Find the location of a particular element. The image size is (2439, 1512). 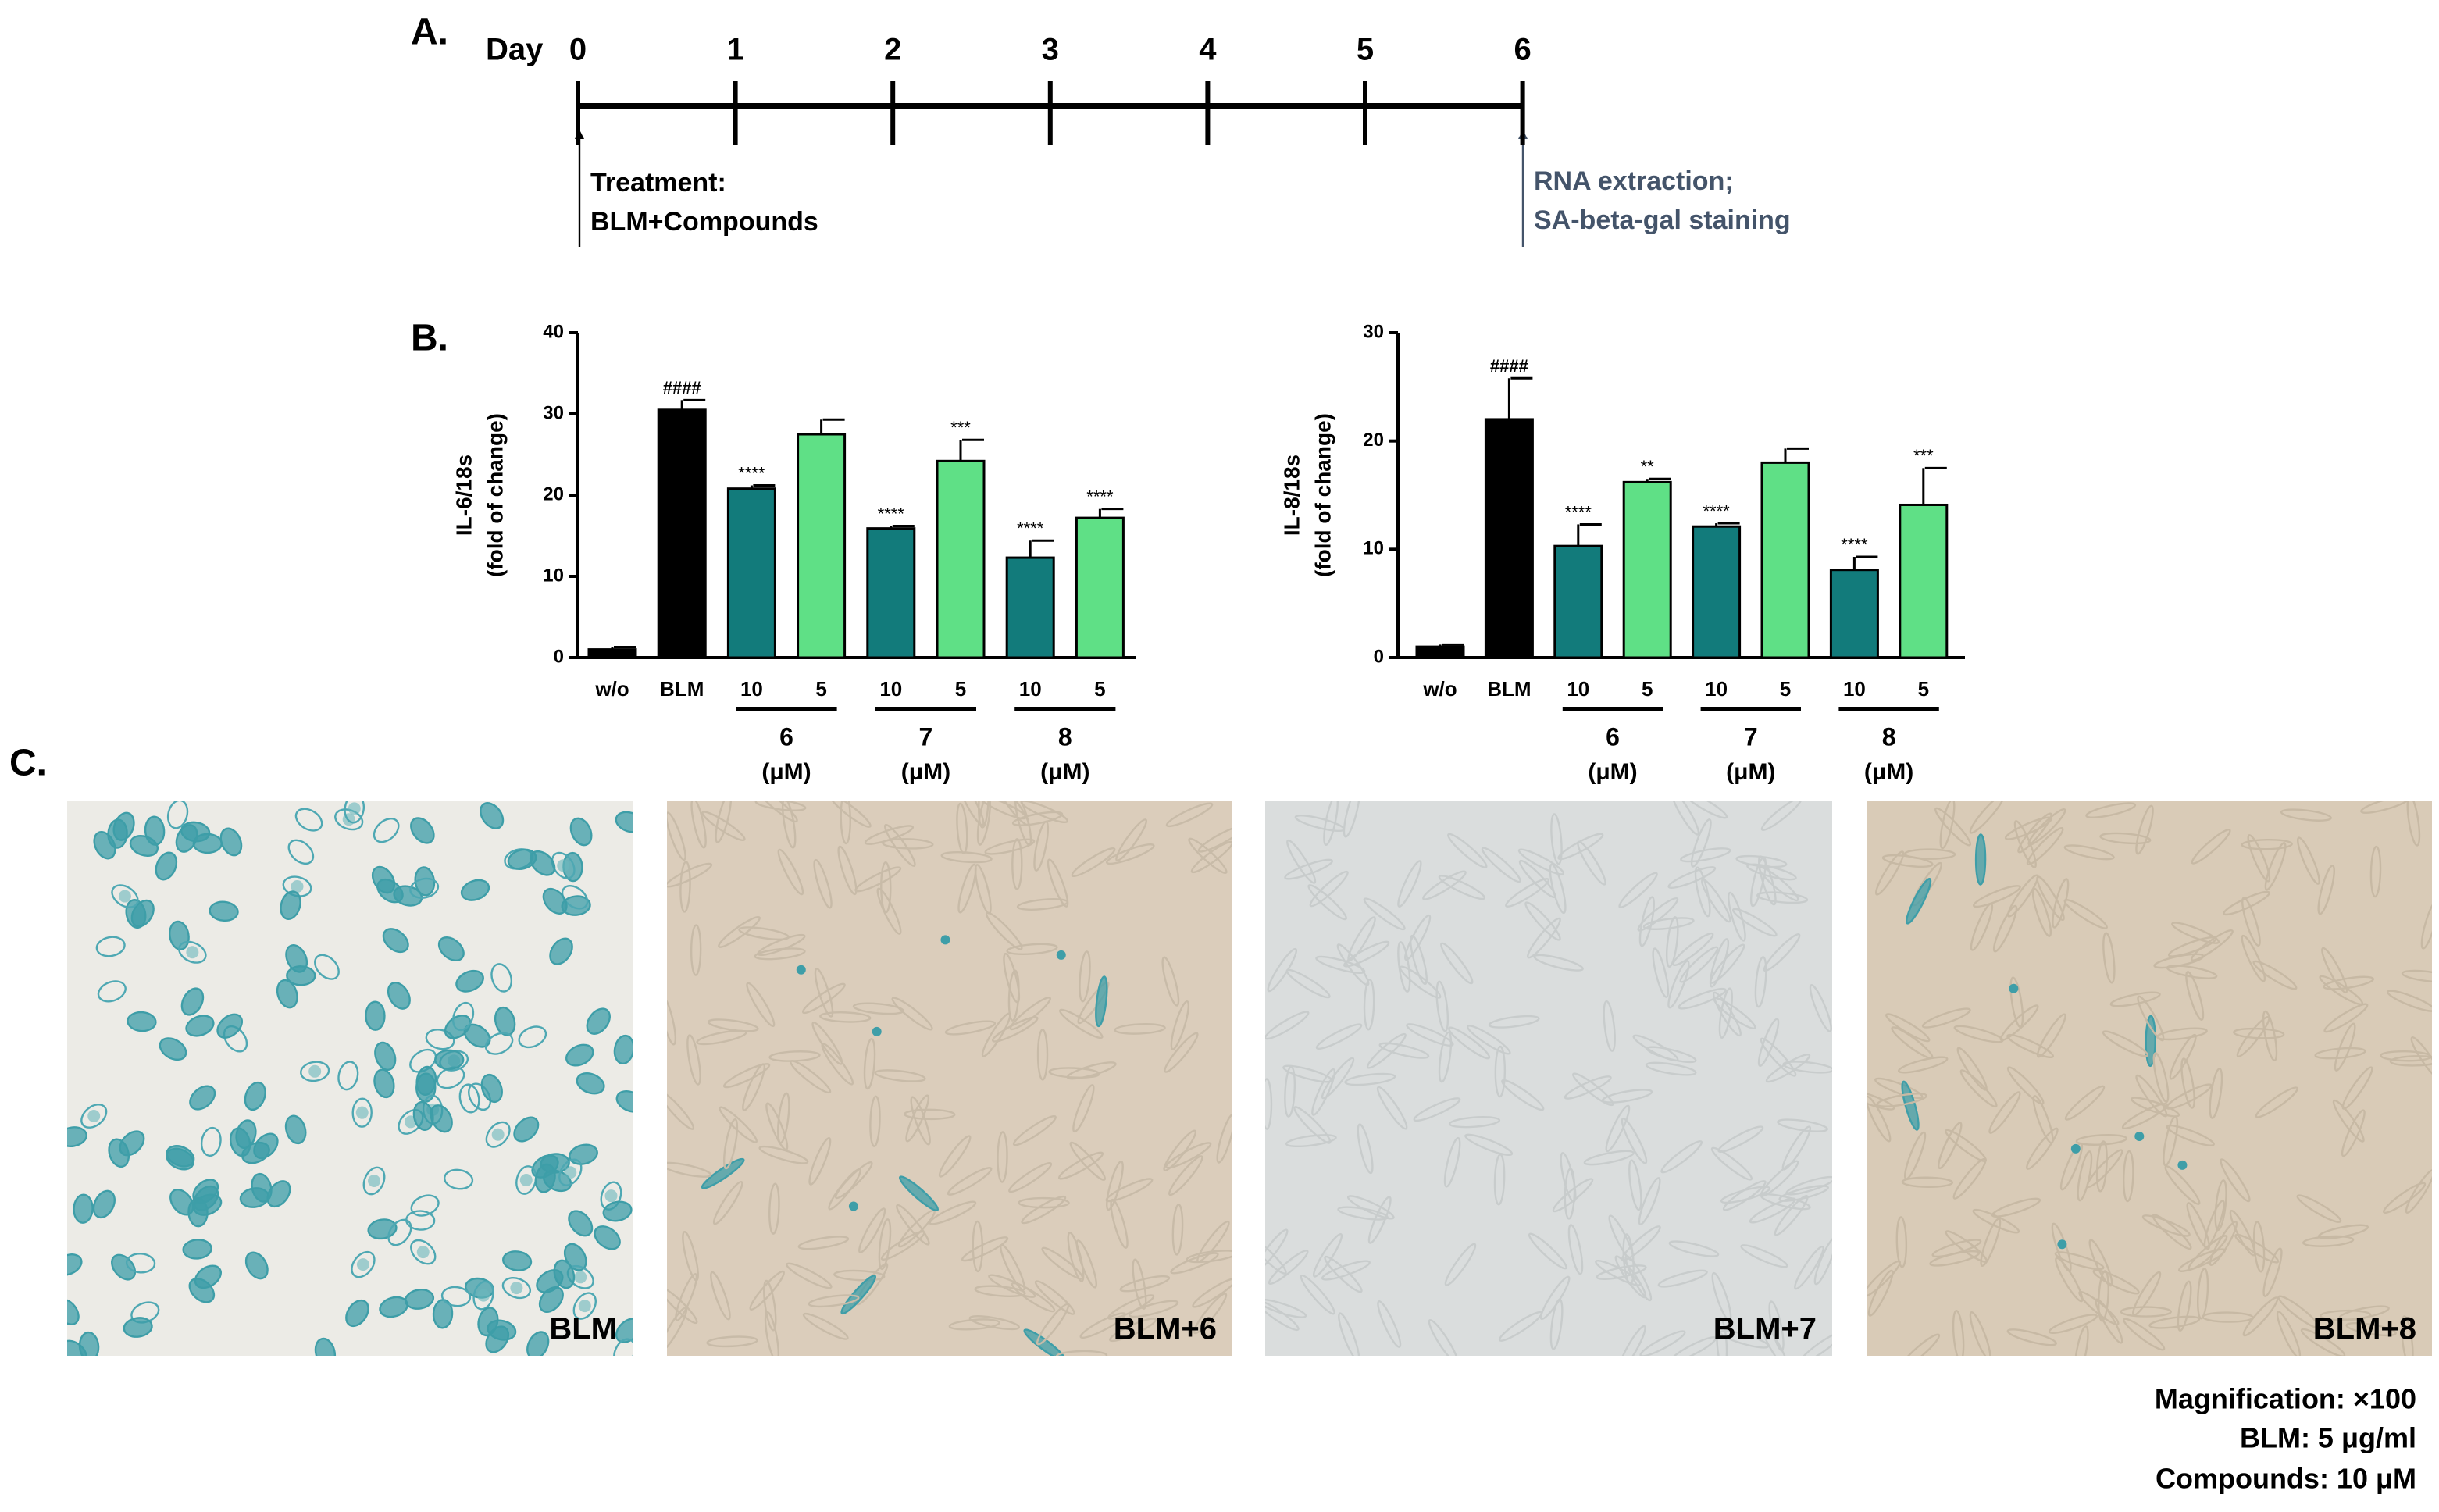

bar is located at coordinates (1785, 560).